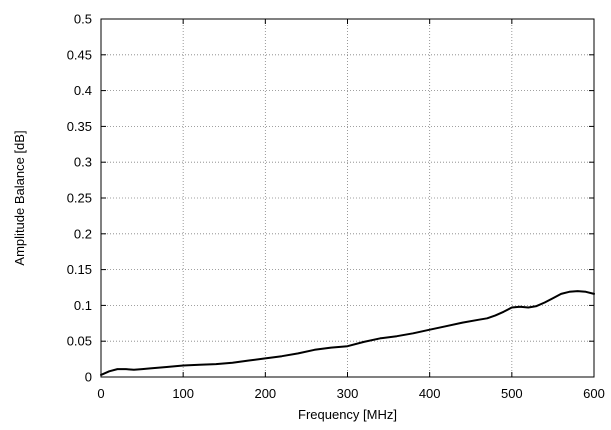  Describe the element at coordinates (265, 393) in the screenshot. I see `x-tick-label: 200` at that location.